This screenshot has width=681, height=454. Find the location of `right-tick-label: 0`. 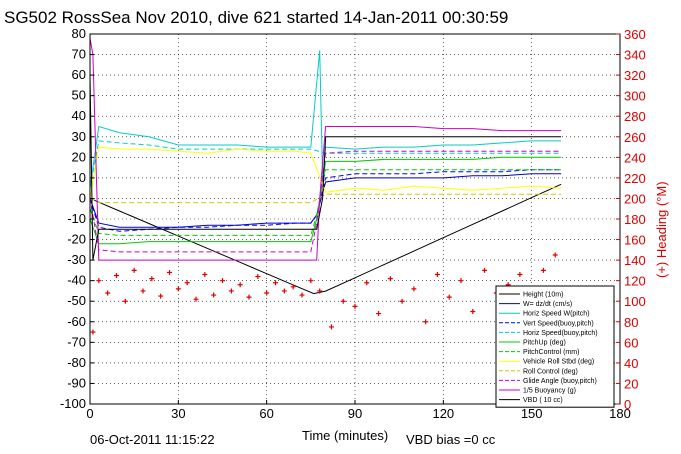

right-tick-label: 0 is located at coordinates (627, 404).